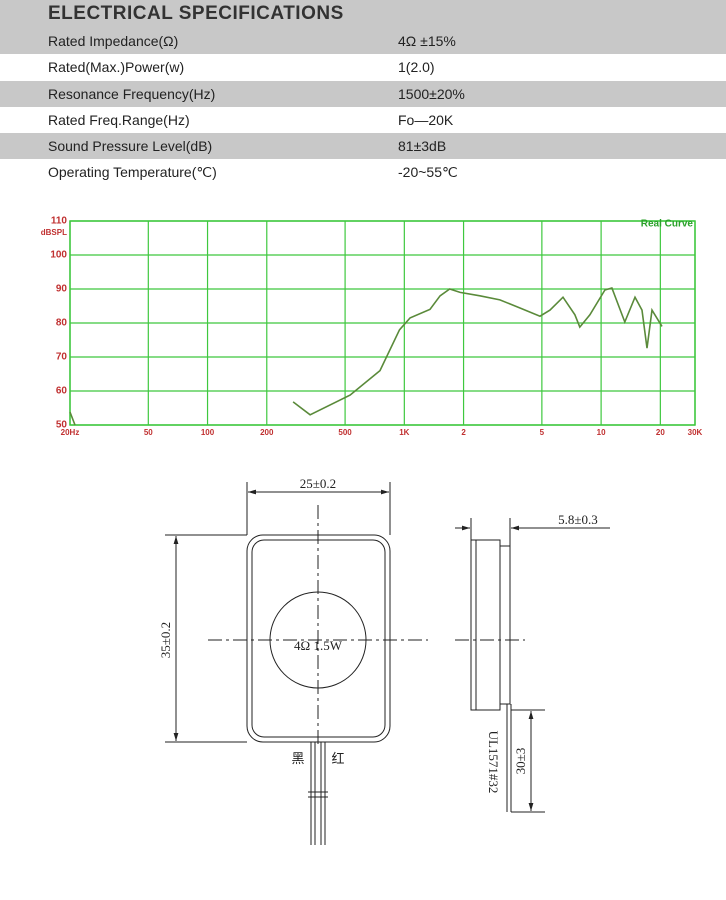 The height and width of the screenshot is (900, 726). I want to click on spec-value: 1500±20%, so click(431, 93).